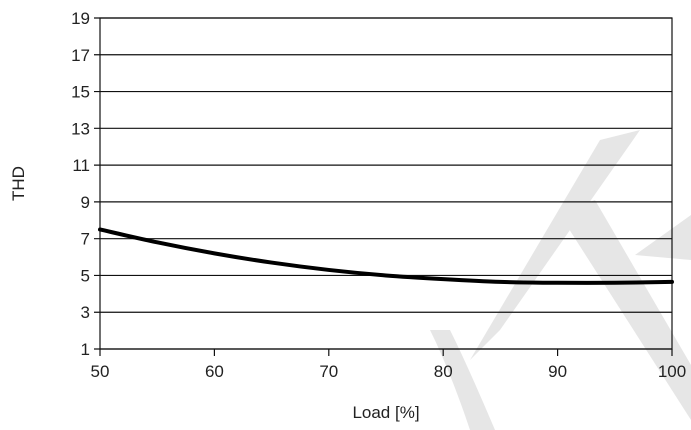 The height and width of the screenshot is (430, 691). I want to click on x-tick-label: 90, so click(557, 371).